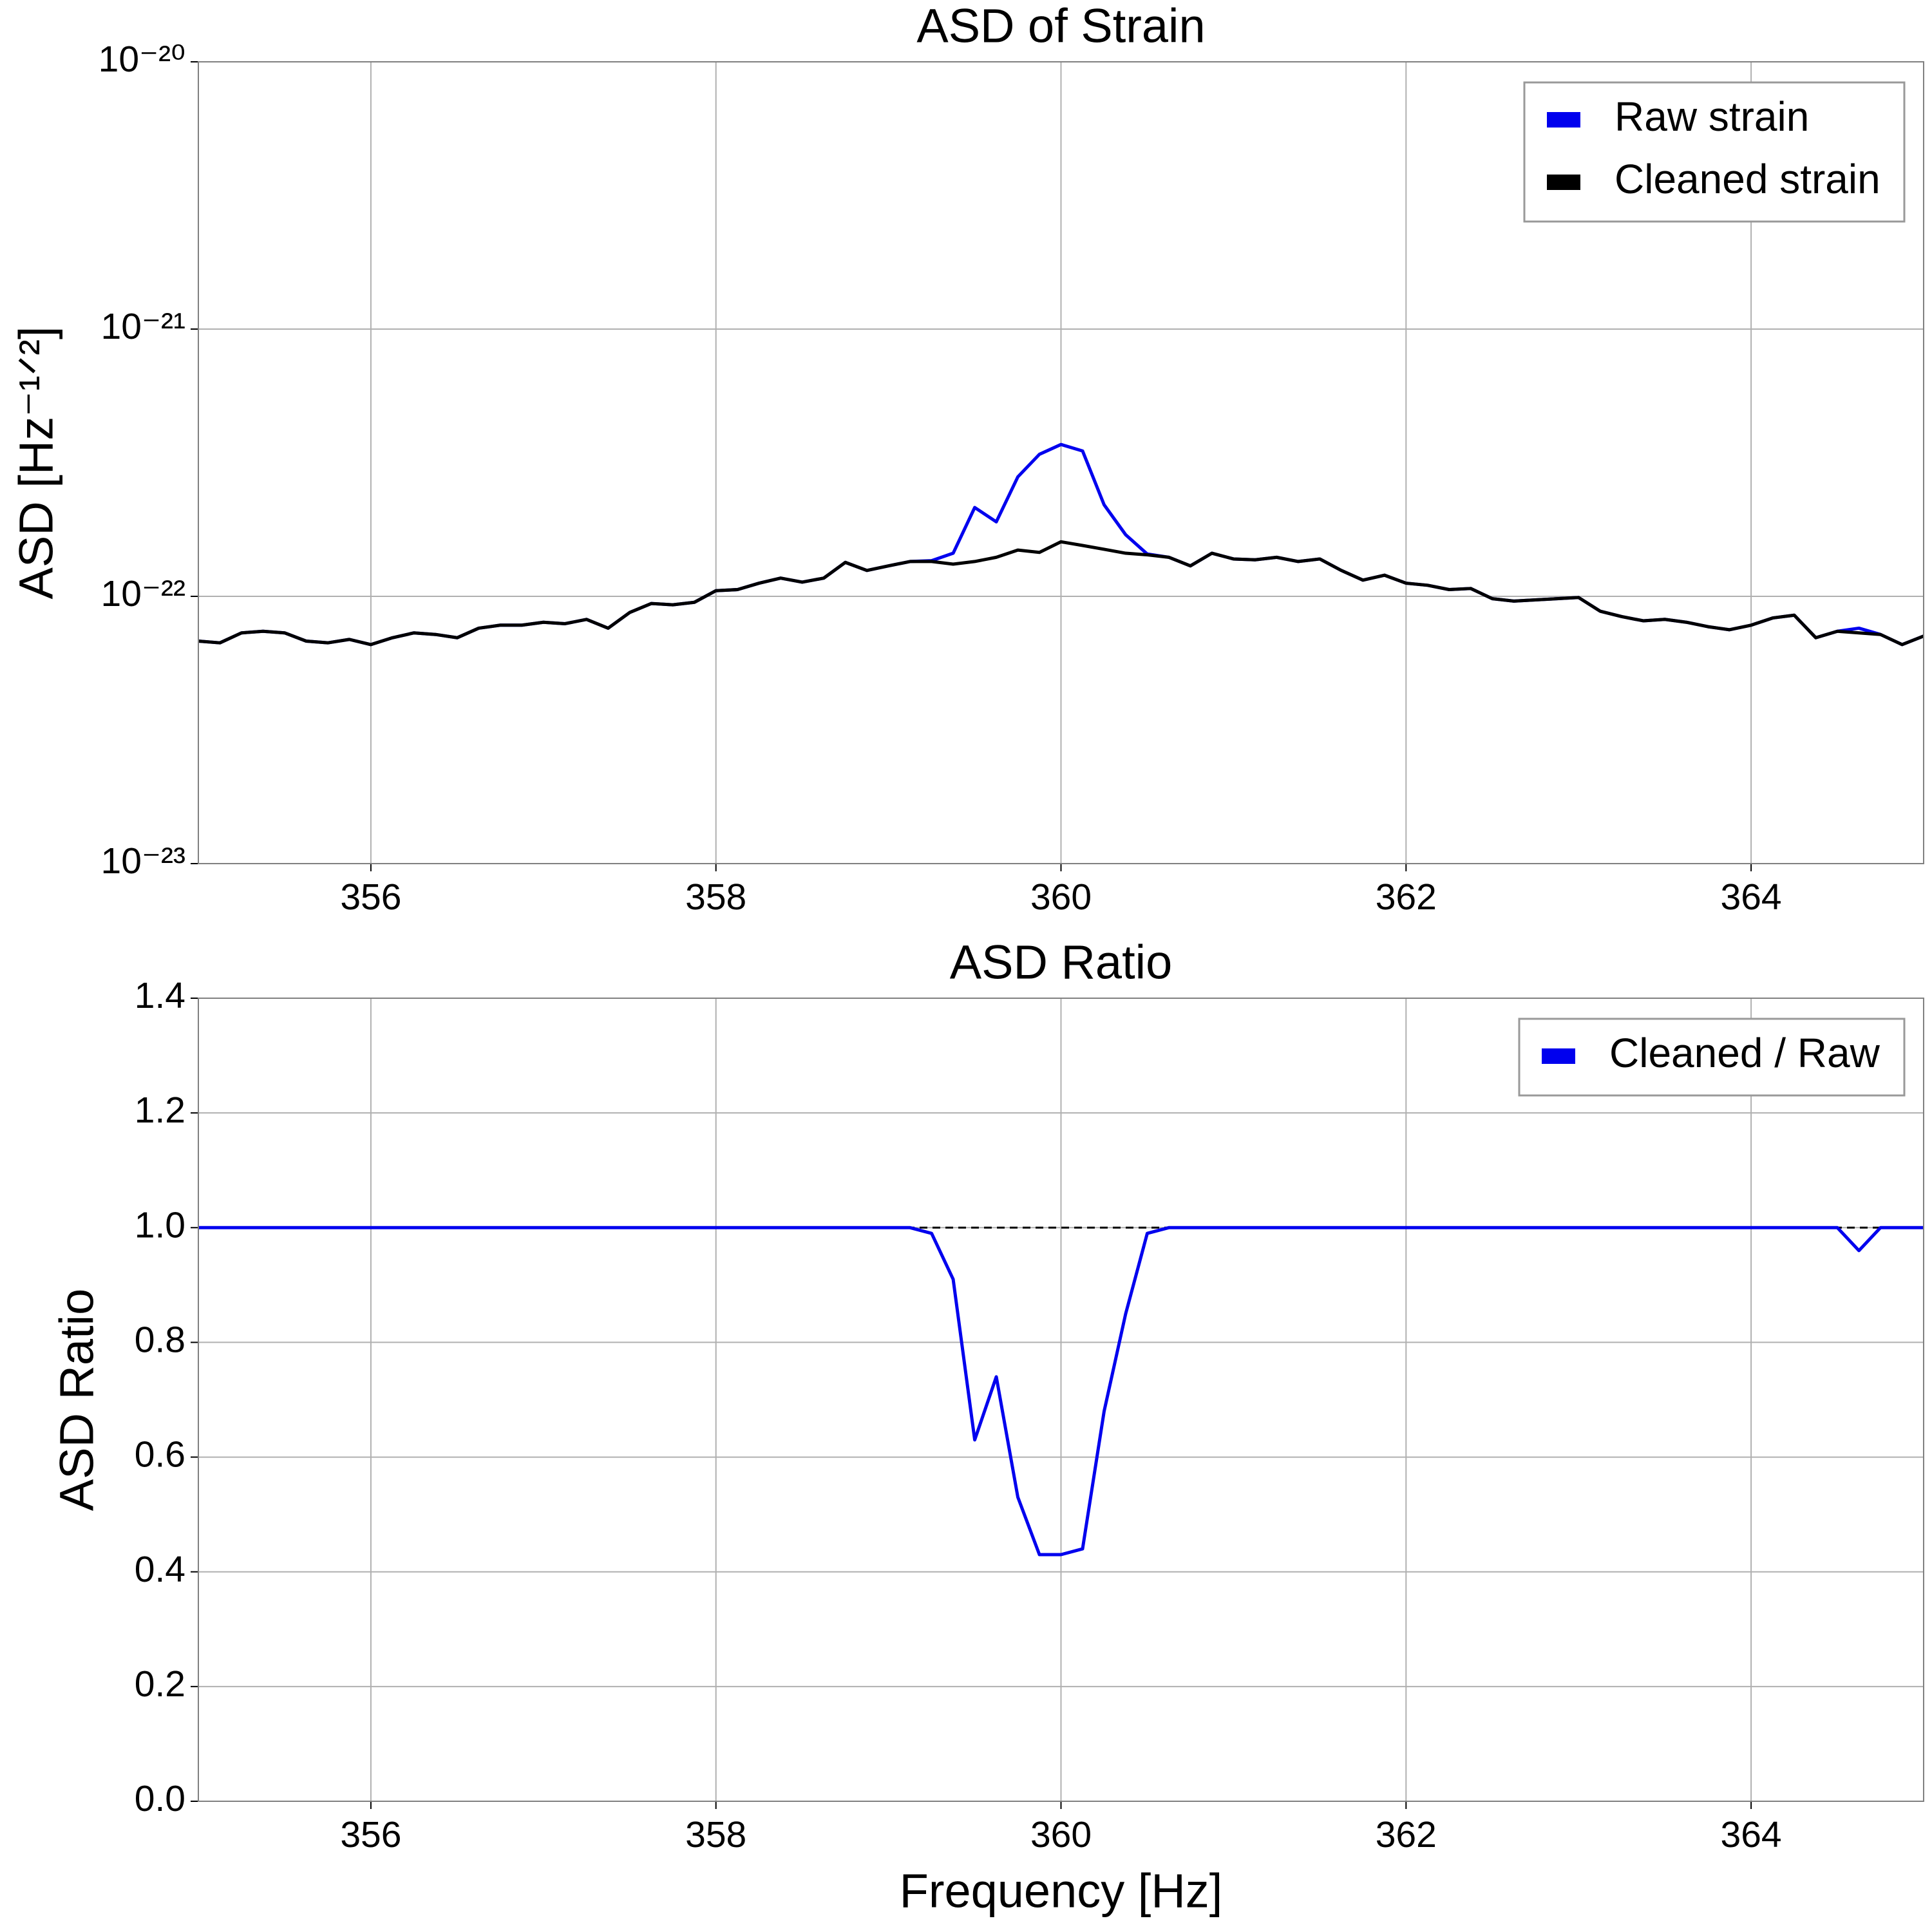 The height and width of the screenshot is (1932, 1932). What do you see at coordinates (143, 861) in the screenshot?
I see `y-tick-label: 10⁻²³` at bounding box center [143, 861].